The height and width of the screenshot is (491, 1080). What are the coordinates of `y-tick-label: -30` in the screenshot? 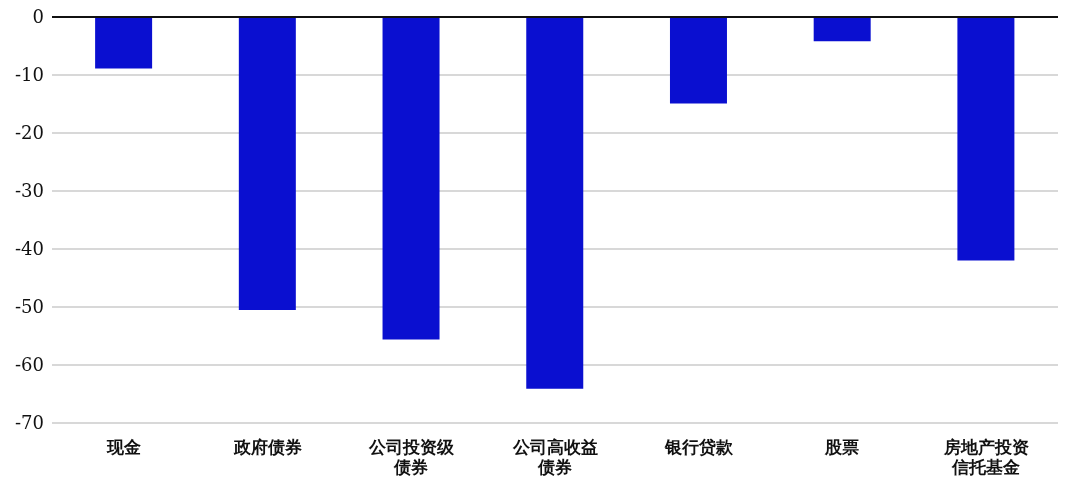 It's located at (29, 191).